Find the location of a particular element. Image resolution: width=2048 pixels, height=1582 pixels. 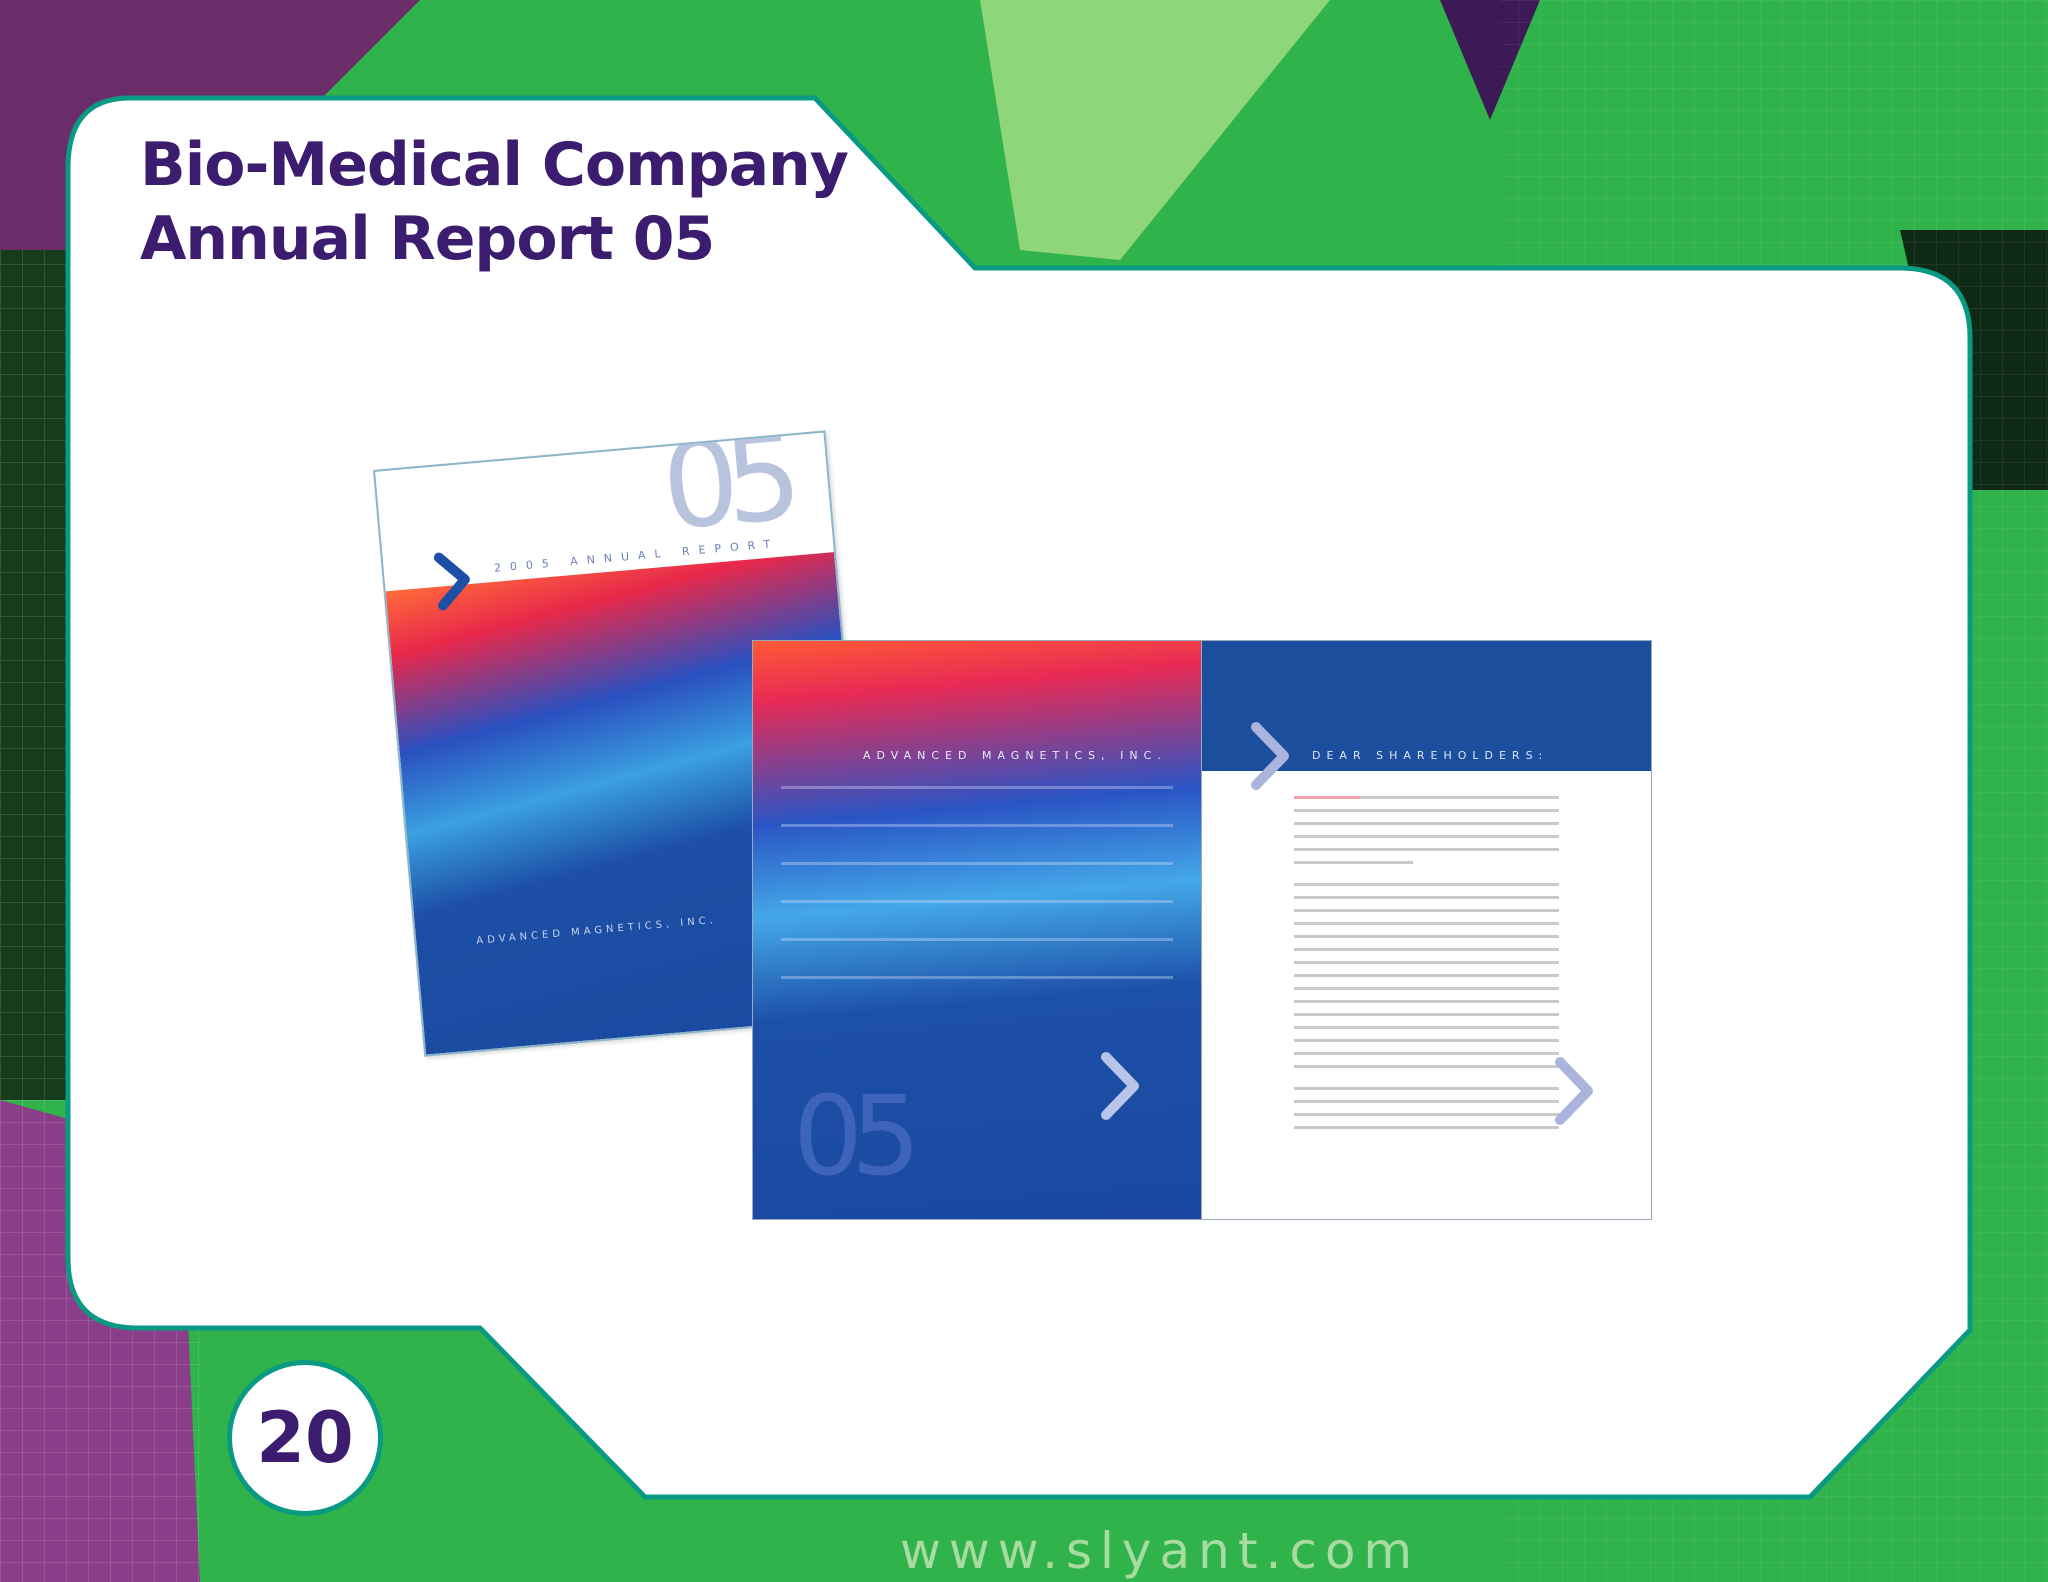

footer-url: www.slyant.com is located at coordinates (1160, 1551).